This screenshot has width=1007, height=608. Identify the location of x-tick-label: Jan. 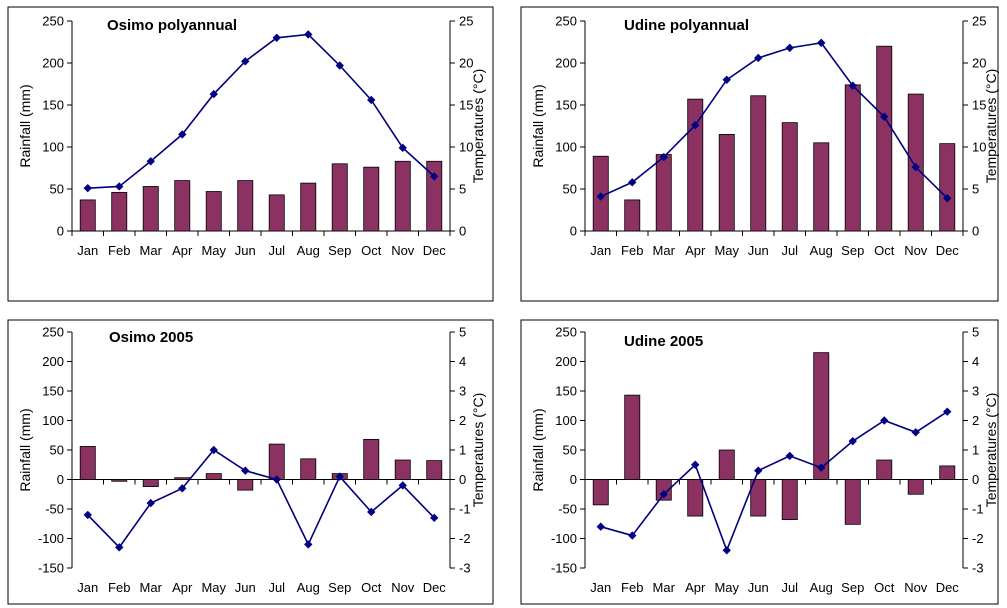
(87, 250).